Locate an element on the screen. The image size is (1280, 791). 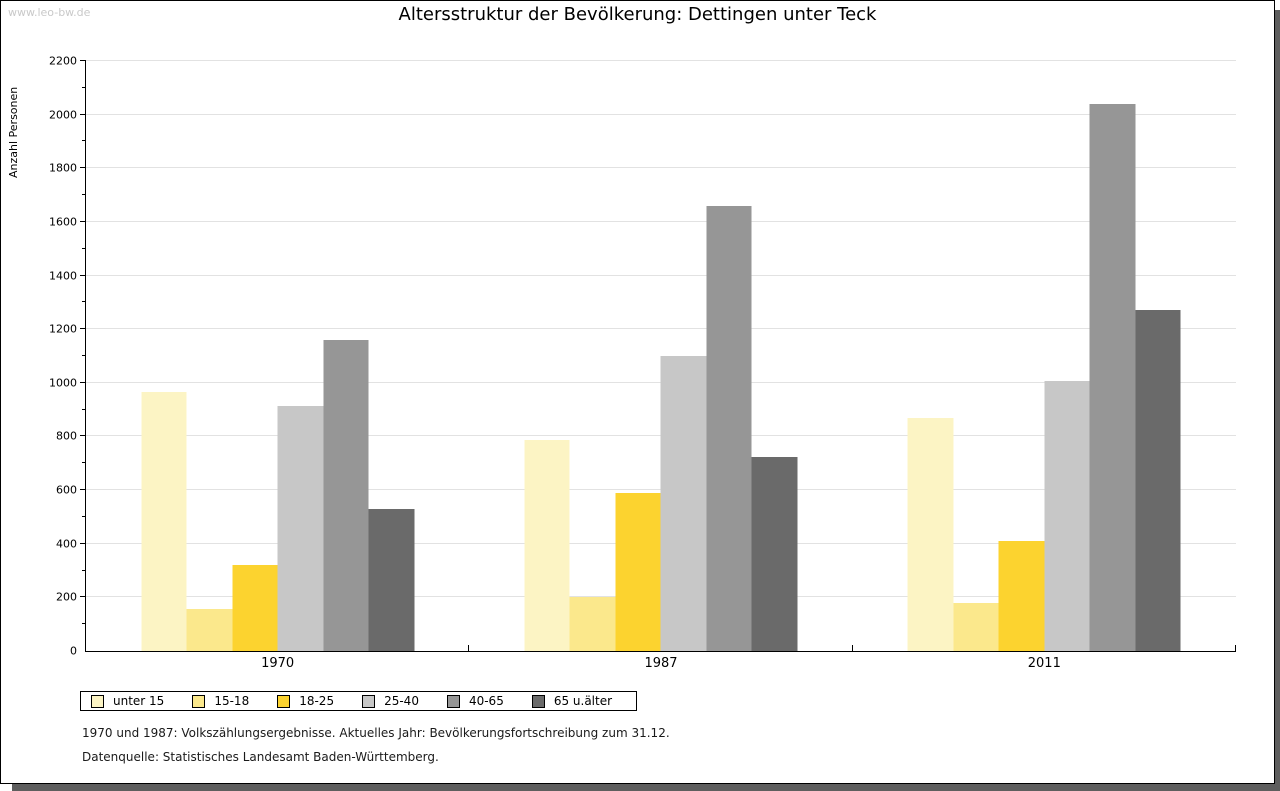
legend-label: 65 u.älter is located at coordinates (583, 701).